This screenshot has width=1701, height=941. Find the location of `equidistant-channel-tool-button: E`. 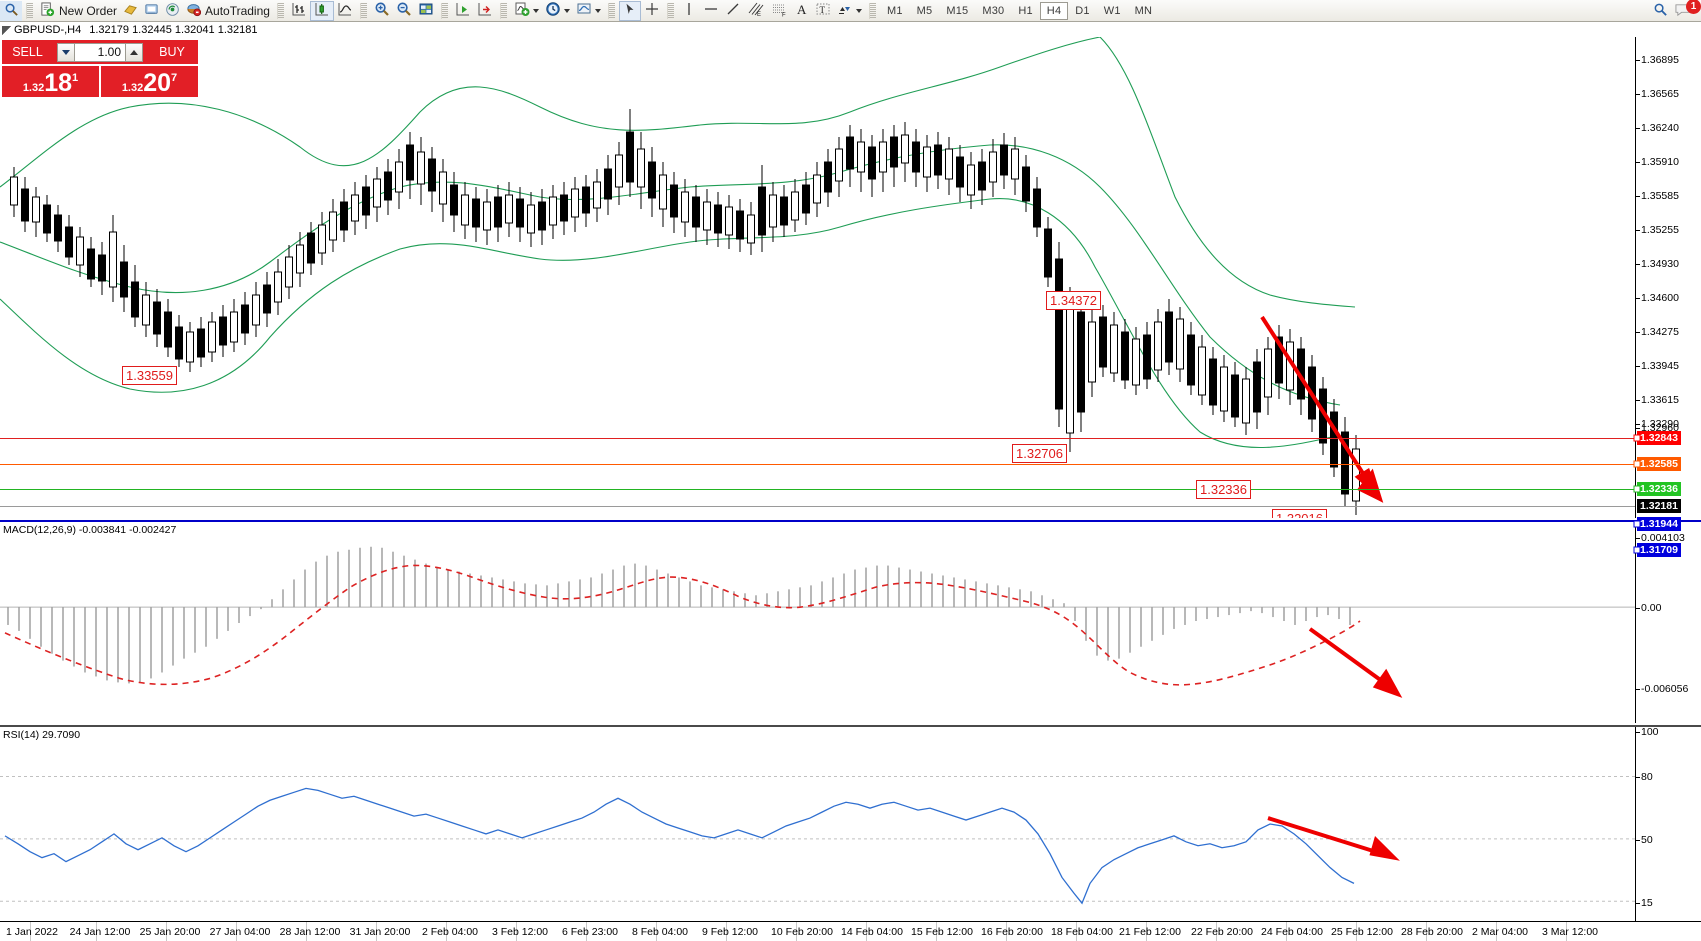

equidistant-channel-tool-button: E is located at coordinates (756, 11).